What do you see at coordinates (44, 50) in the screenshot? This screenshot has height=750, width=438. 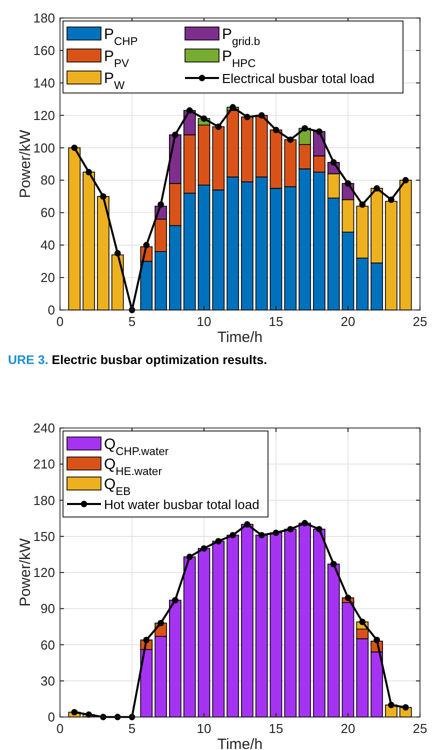 I see `y-tick-label: 160` at bounding box center [44, 50].